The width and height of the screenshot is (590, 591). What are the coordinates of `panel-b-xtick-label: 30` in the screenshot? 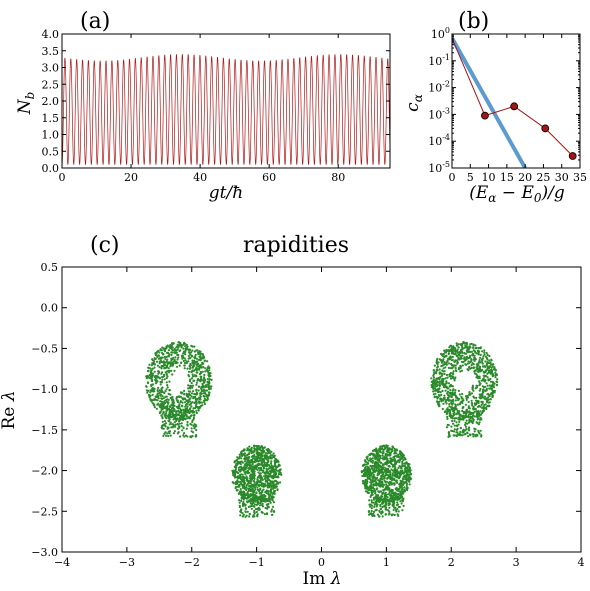 It's located at (562, 177).